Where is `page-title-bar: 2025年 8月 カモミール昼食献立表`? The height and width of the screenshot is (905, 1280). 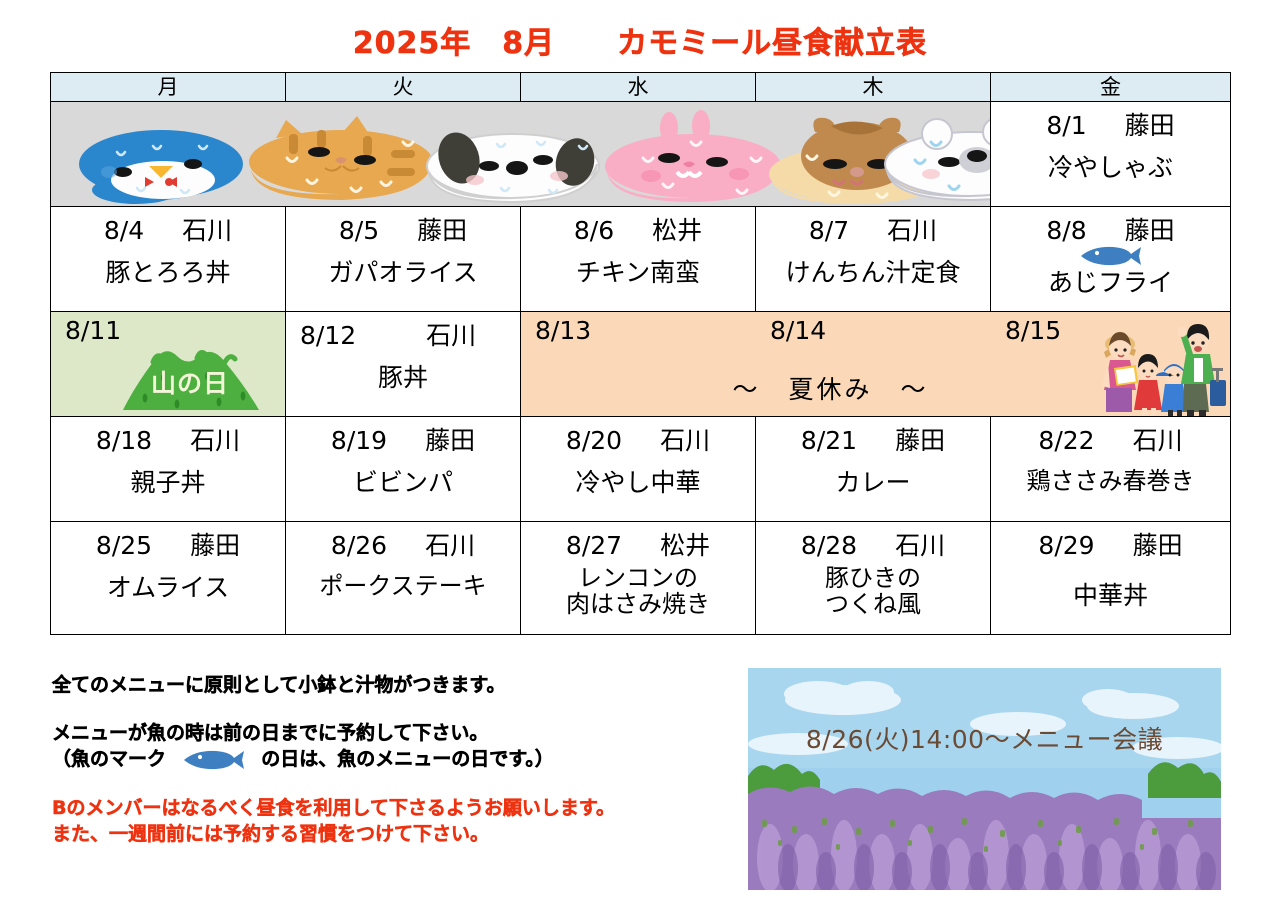 page-title-bar: 2025年 8月 カモミール昼食献立表 is located at coordinates (640, 31).